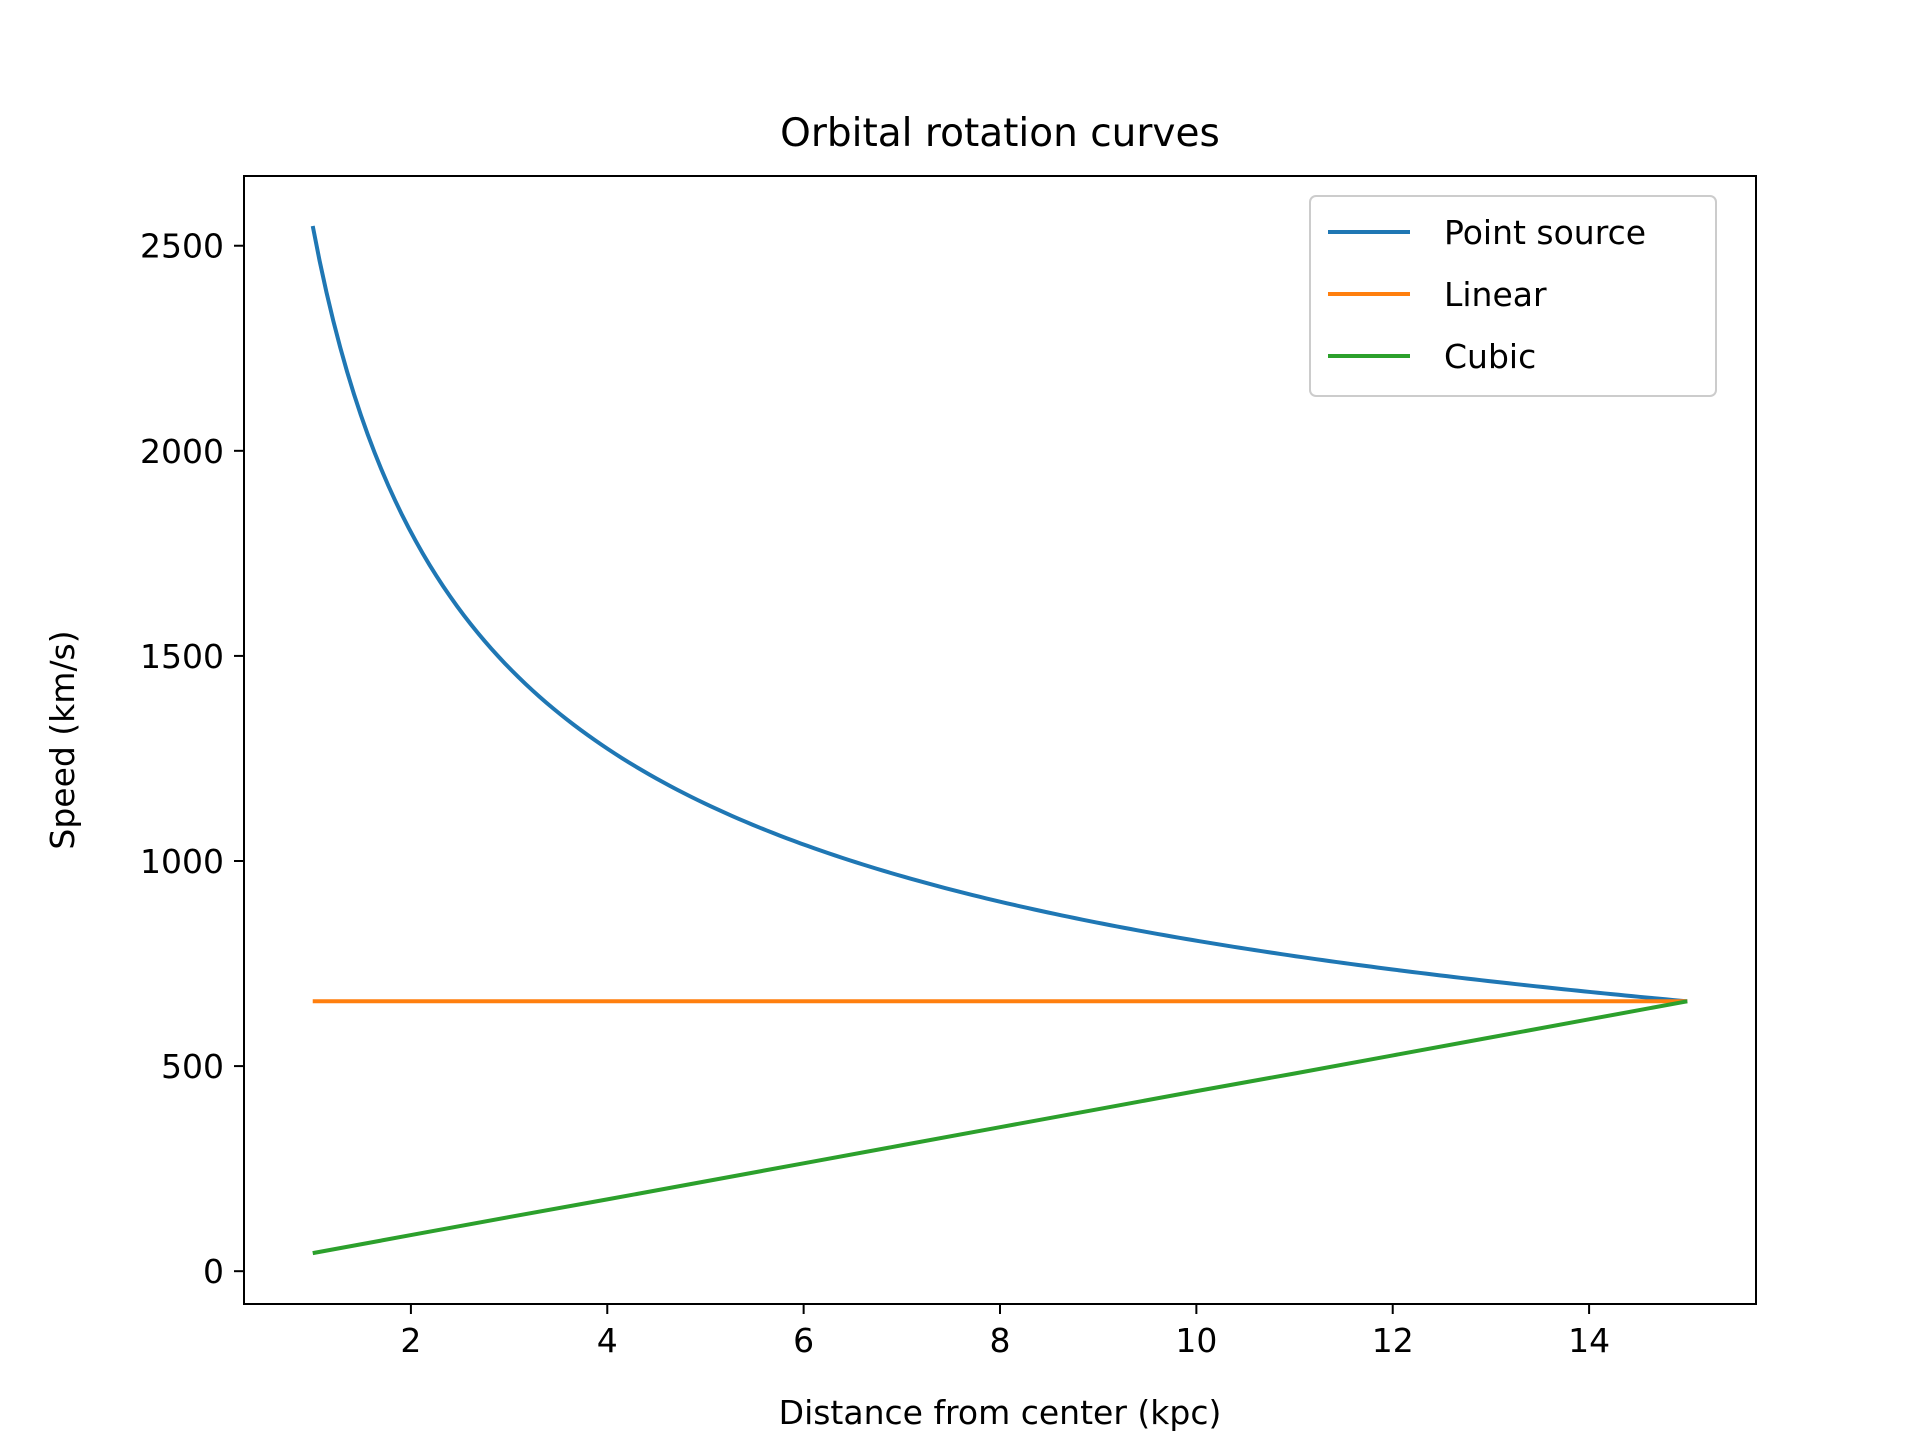 This screenshot has height=1440, width=1920. What do you see at coordinates (410, 1340) in the screenshot?
I see `x-tick-label: 2` at bounding box center [410, 1340].